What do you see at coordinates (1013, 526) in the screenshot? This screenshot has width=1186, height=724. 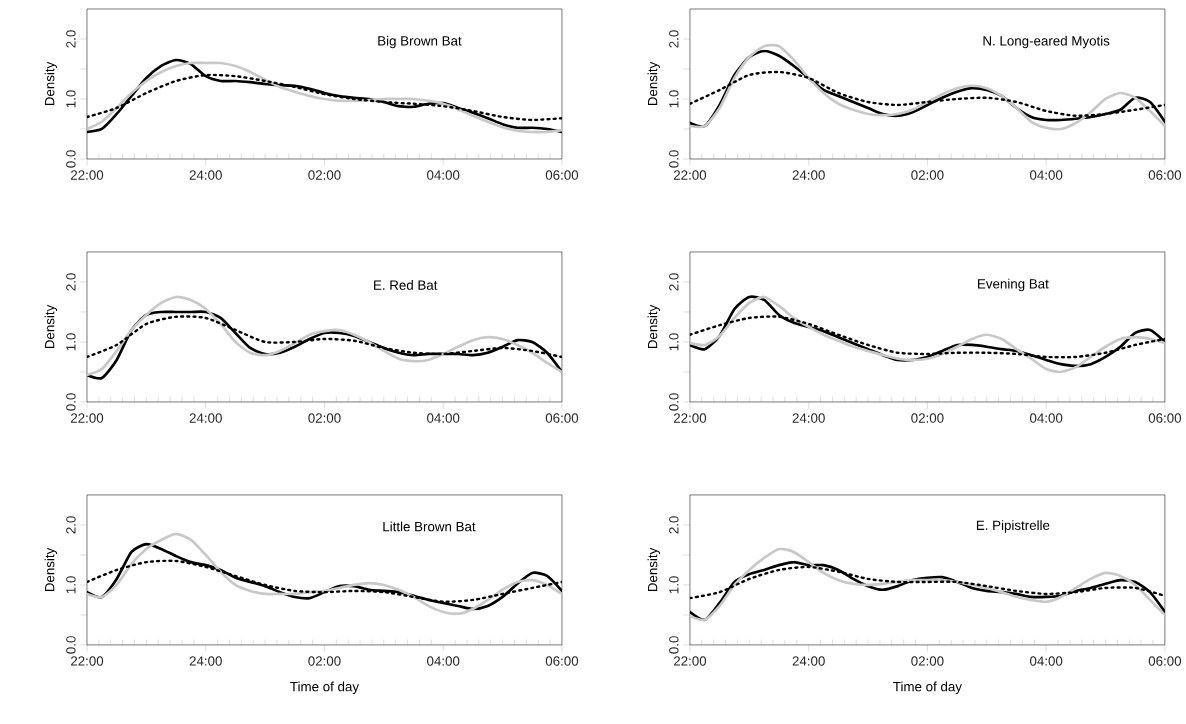 I see `text: E. Pipistrelle` at bounding box center [1013, 526].